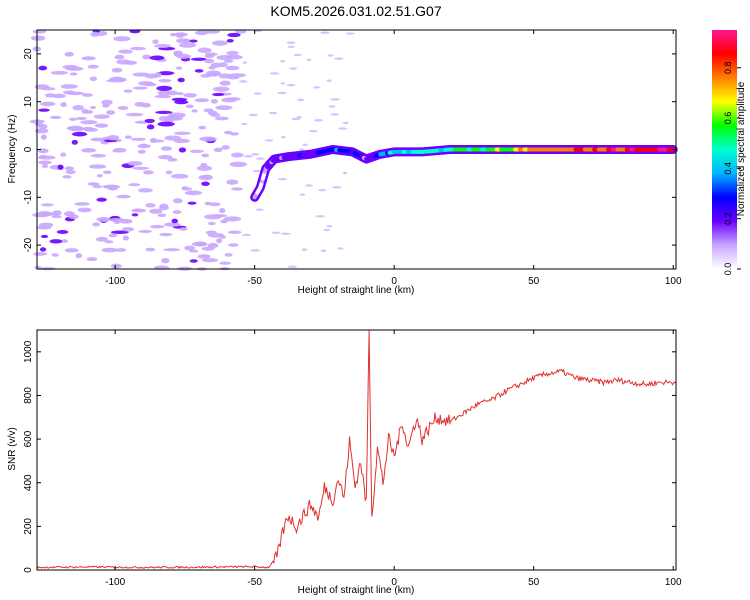 Image resolution: width=750 pixels, height=600 pixels. Describe the element at coordinates (728, 67) in the screenshot. I see `colorbar-tick-label: 0.8` at that location.